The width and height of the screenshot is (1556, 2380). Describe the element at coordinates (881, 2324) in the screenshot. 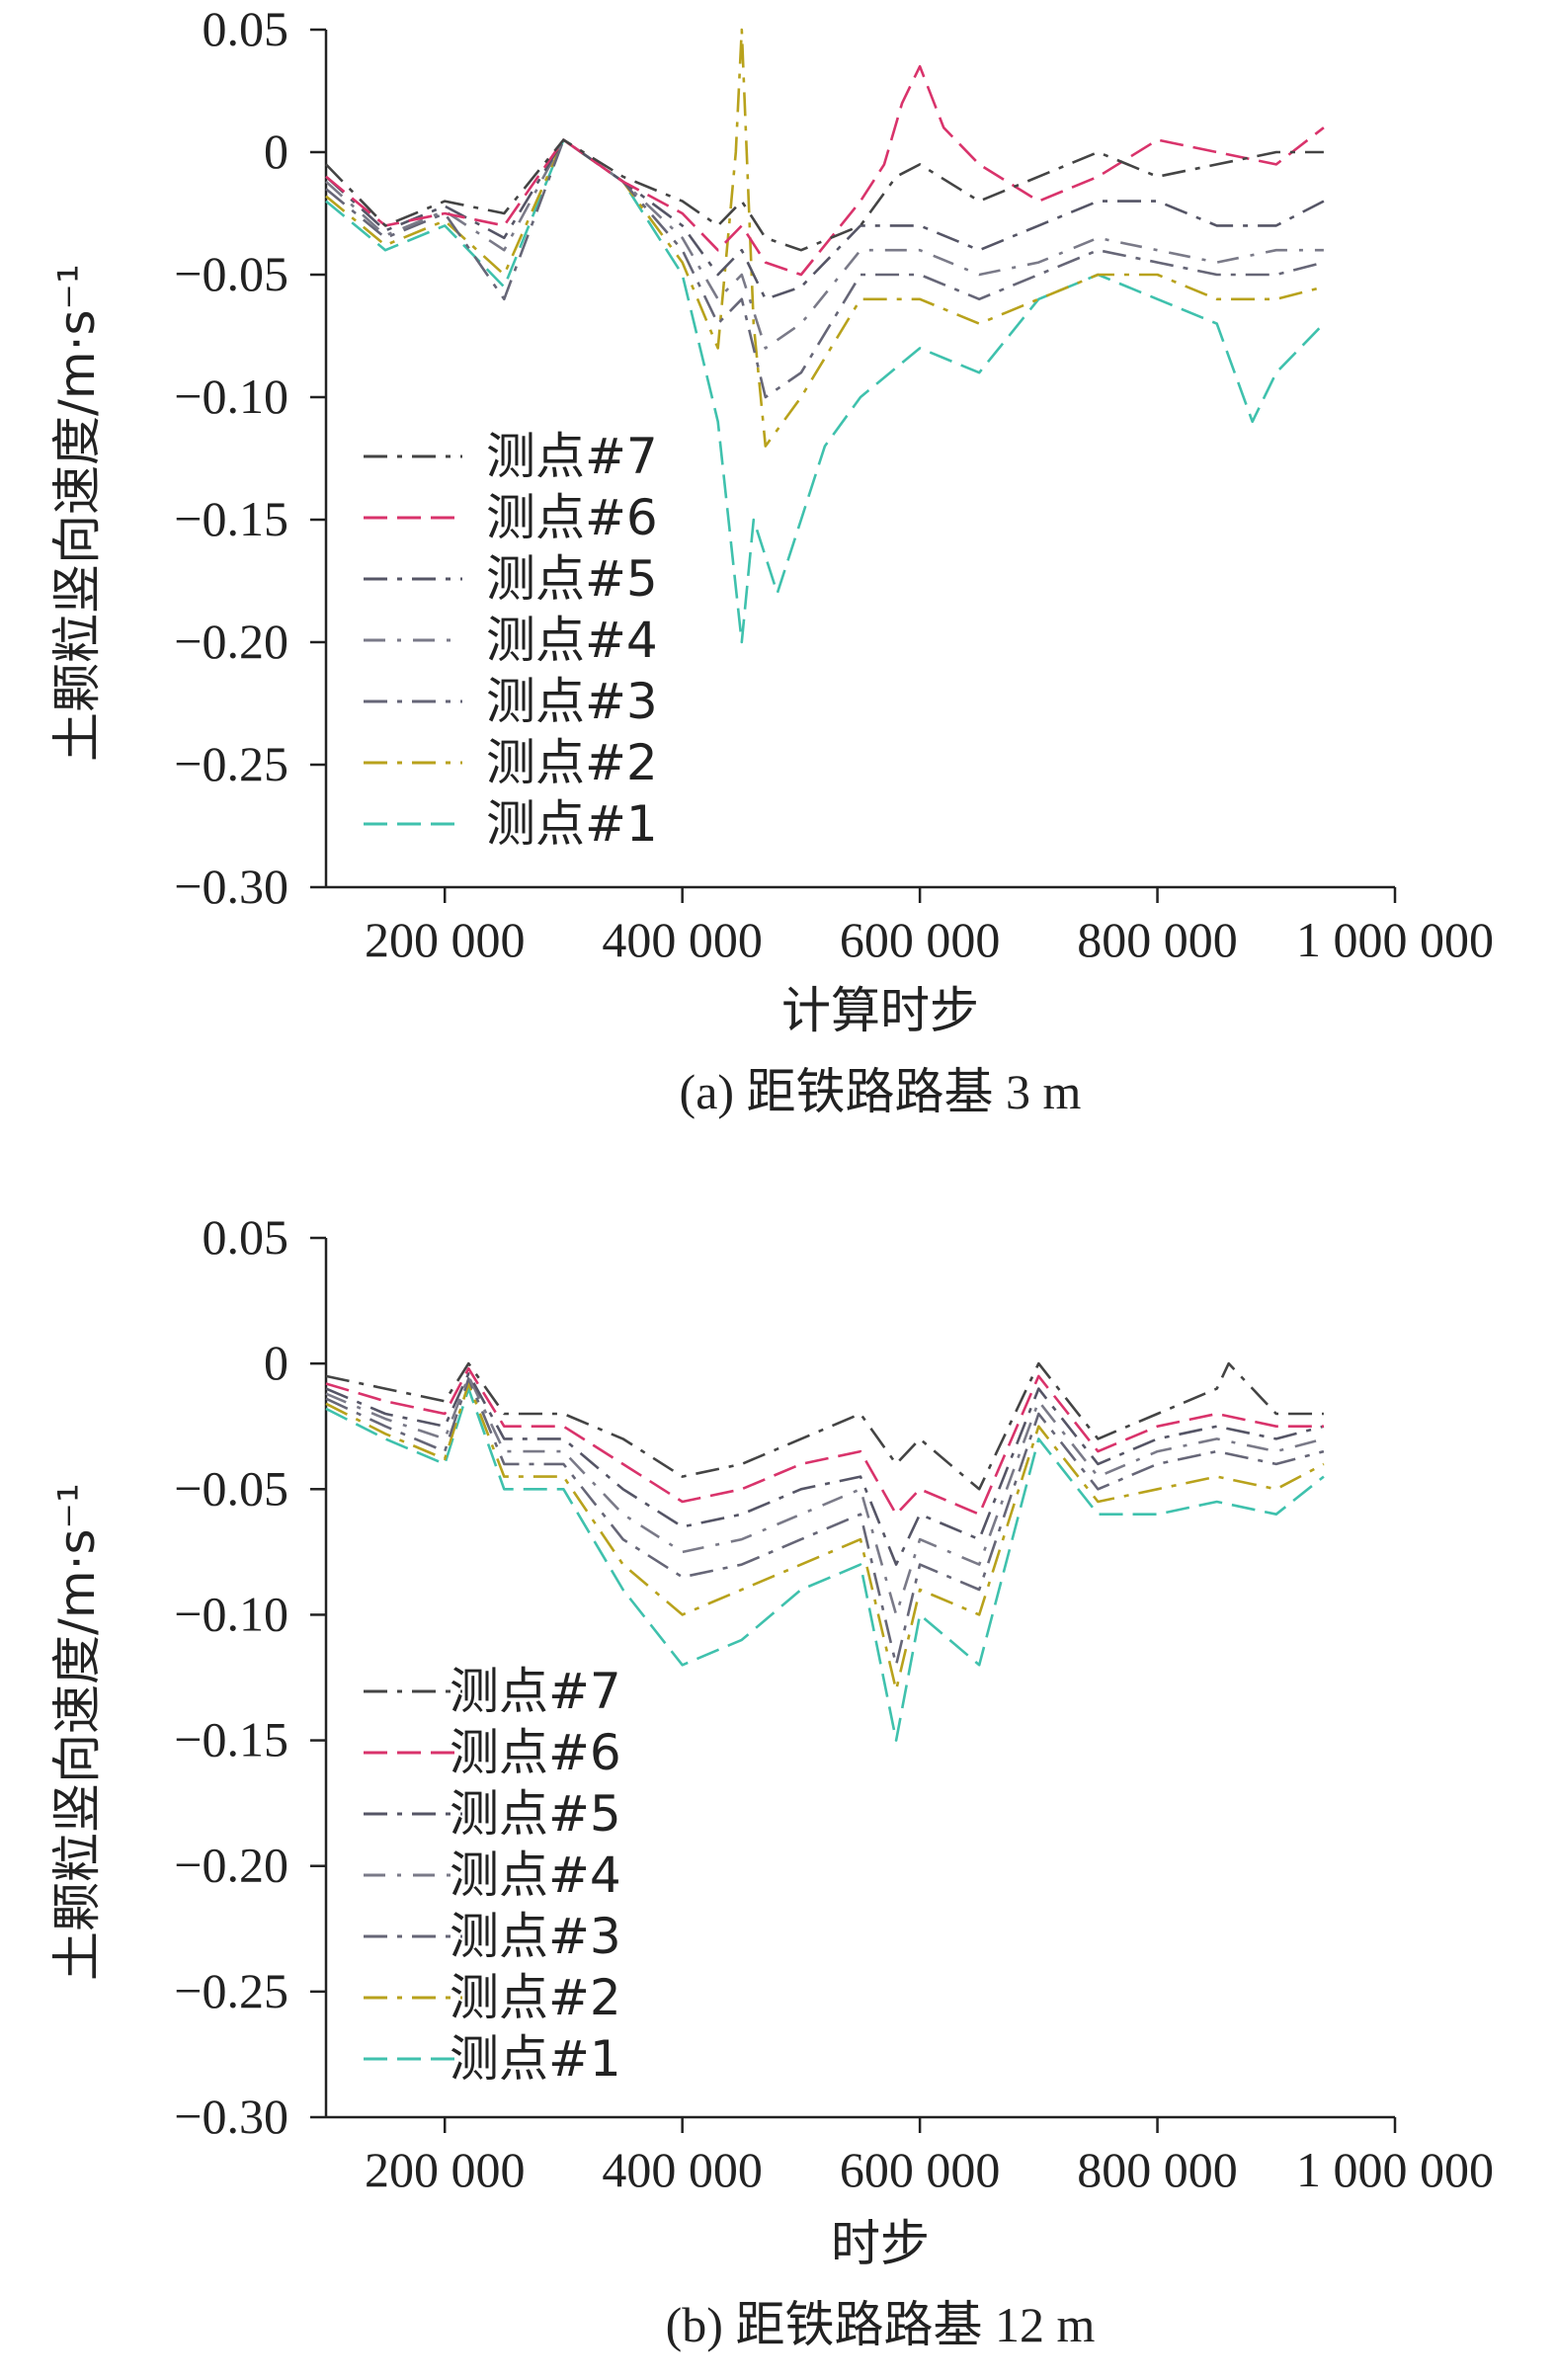

I see `panel-caption: (b) 距铁路路基 12 m` at that location.